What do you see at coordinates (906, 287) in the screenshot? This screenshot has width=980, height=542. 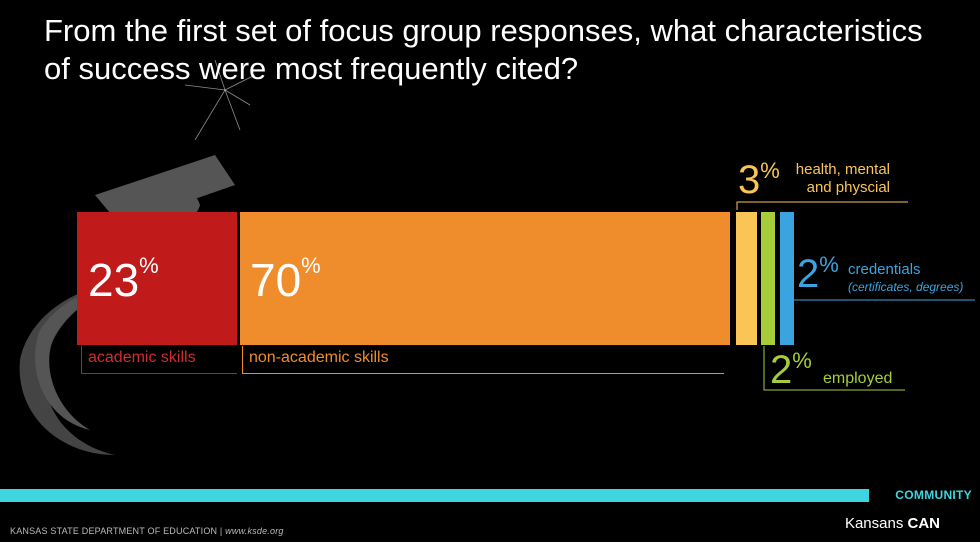 I see `credentials-sub-label: (certificates, degrees)` at bounding box center [906, 287].